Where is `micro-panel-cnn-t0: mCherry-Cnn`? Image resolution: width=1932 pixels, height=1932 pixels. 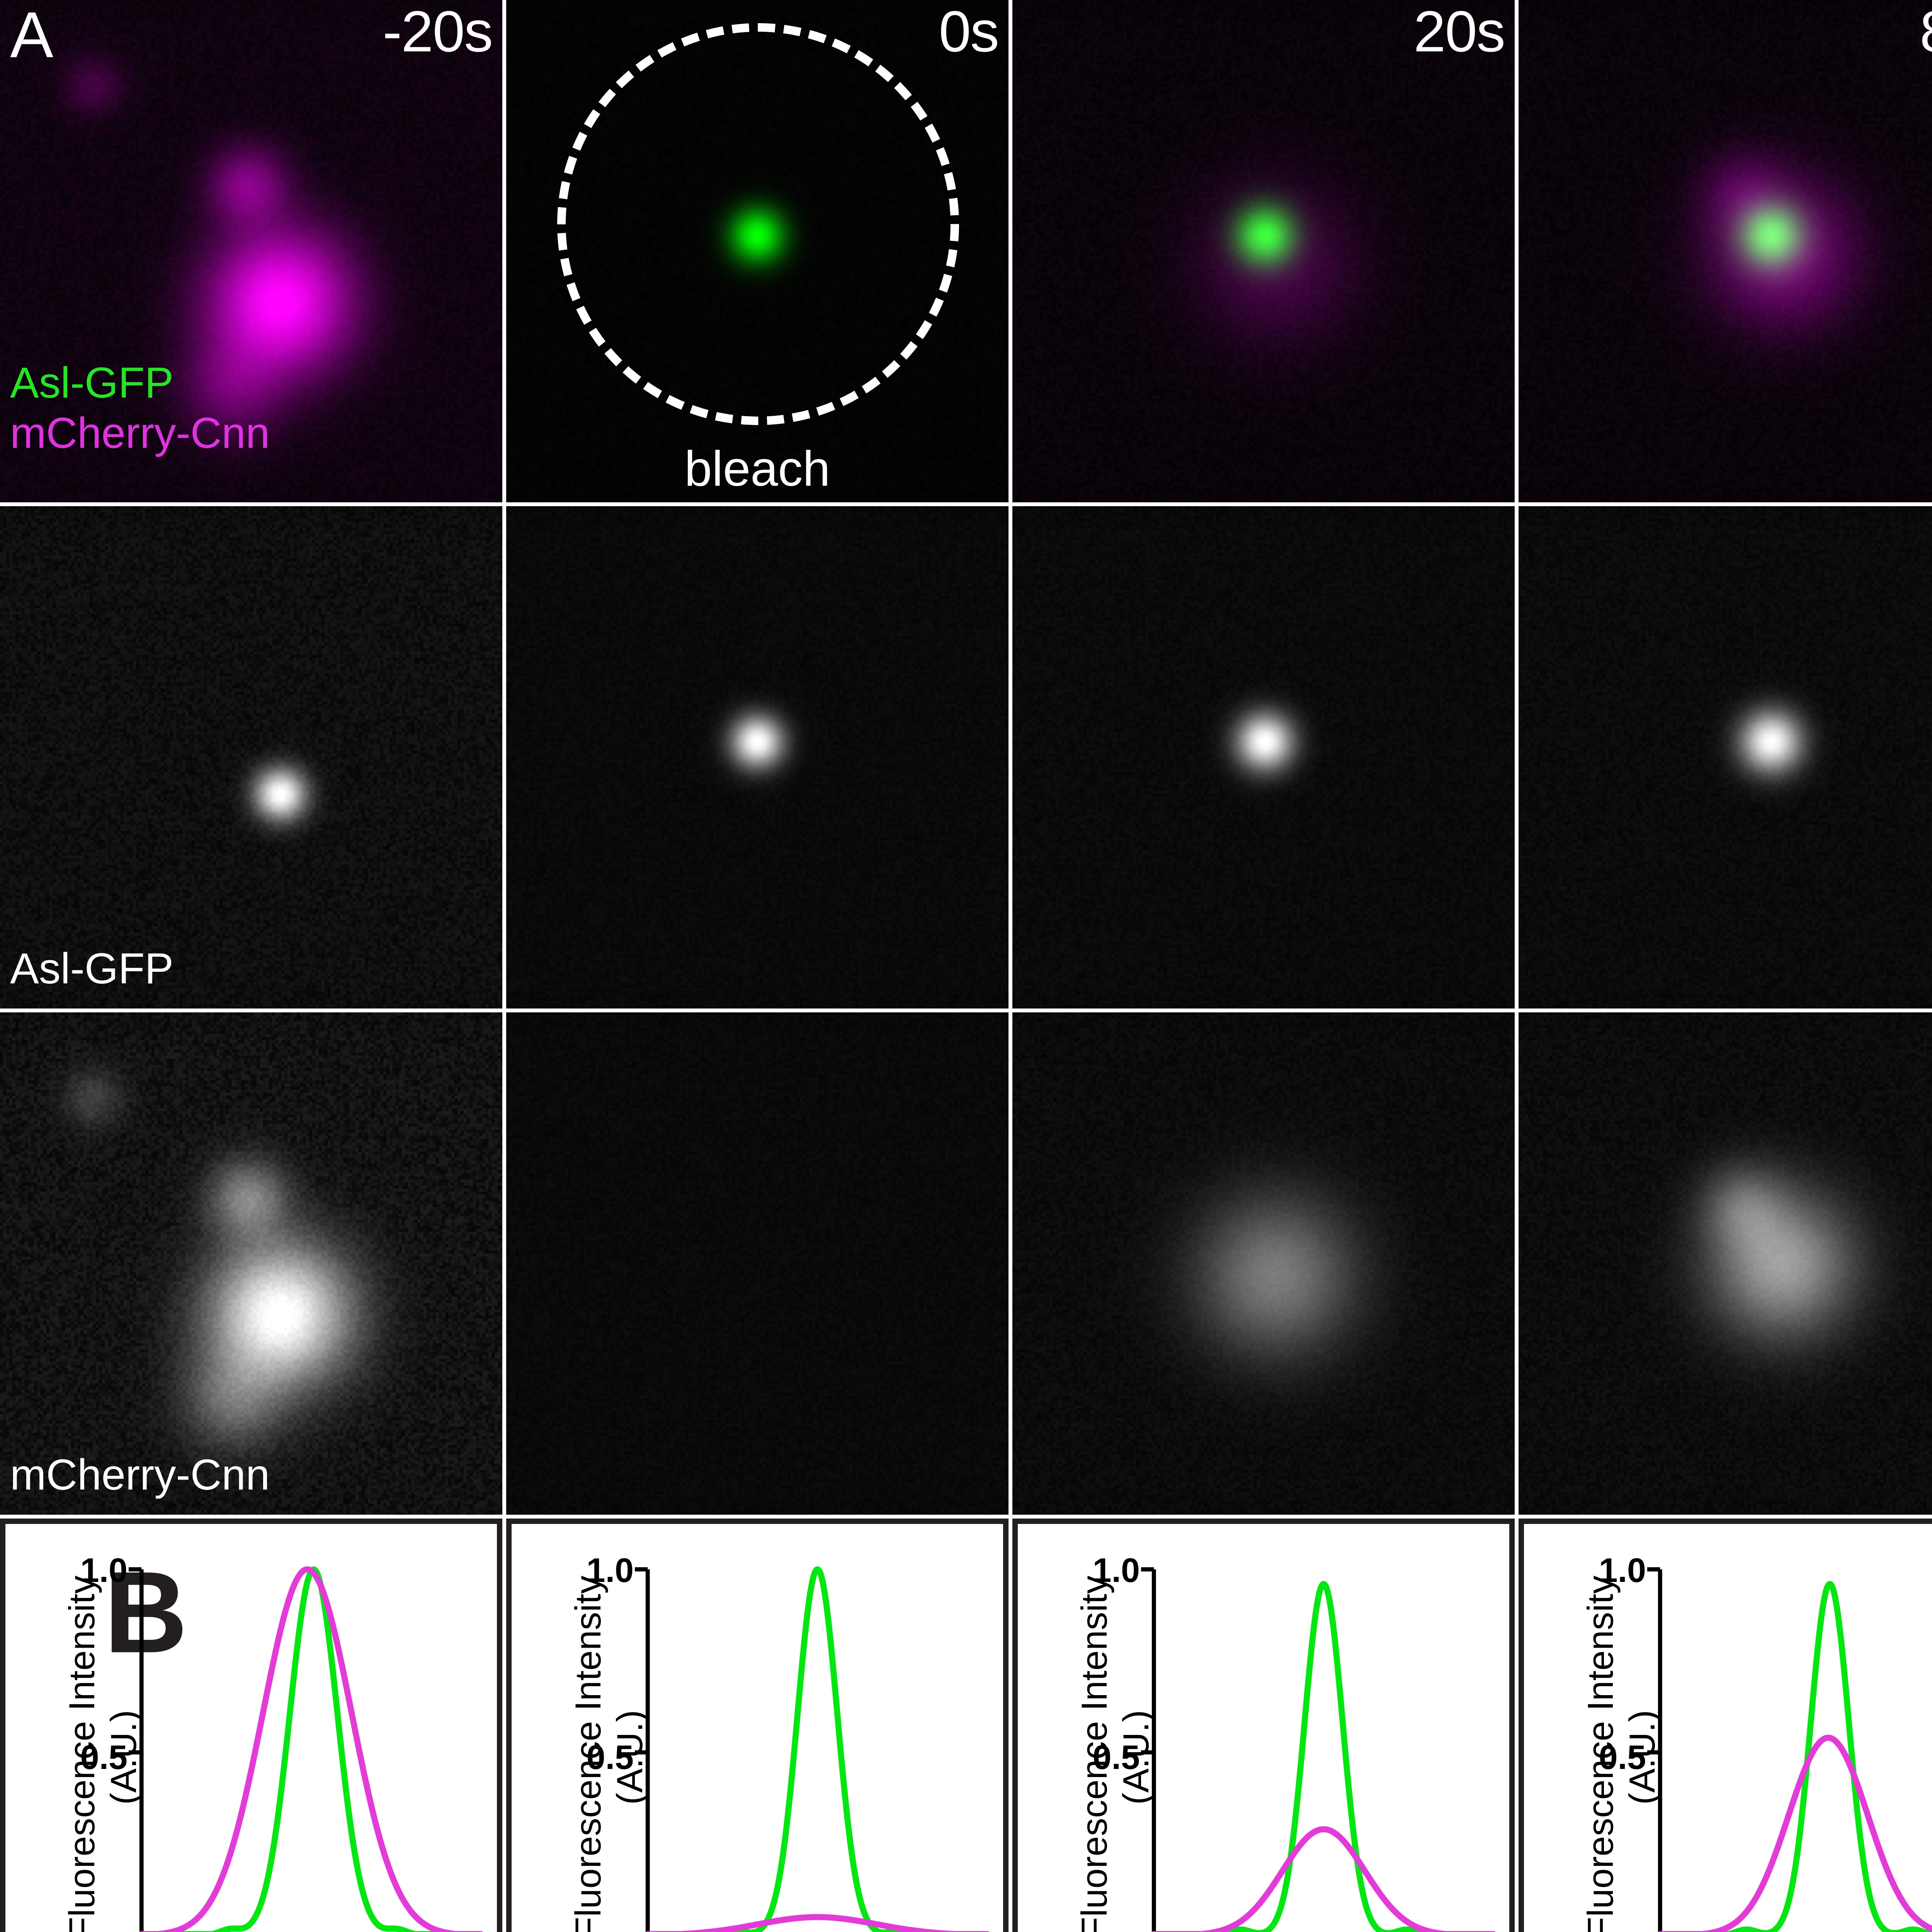 micro-panel-cnn-t0: mCherry-Cnn is located at coordinates (251, 1263).